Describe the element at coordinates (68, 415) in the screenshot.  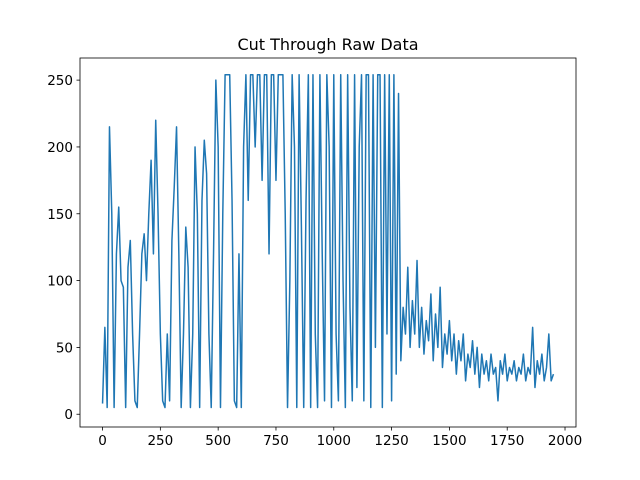
I see `y-tick-label: 0` at that location.